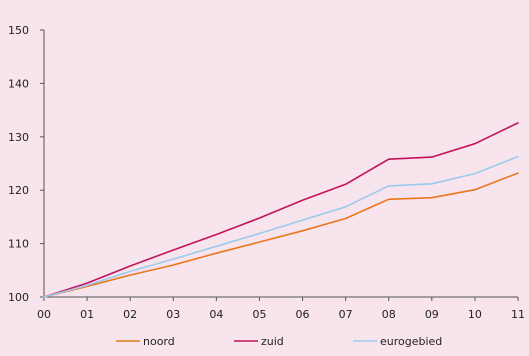  Describe the element at coordinates (18, 30) in the screenshot. I see `y-tick-label: 150` at that location.